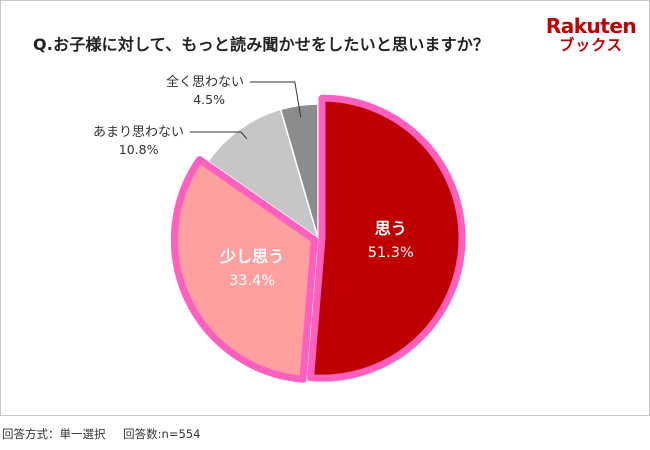 This screenshot has width=650, height=450. I want to click on question-title: Q.お子様に対して、もっと読み聞かせをしたいと思いますか？, so click(261, 44).